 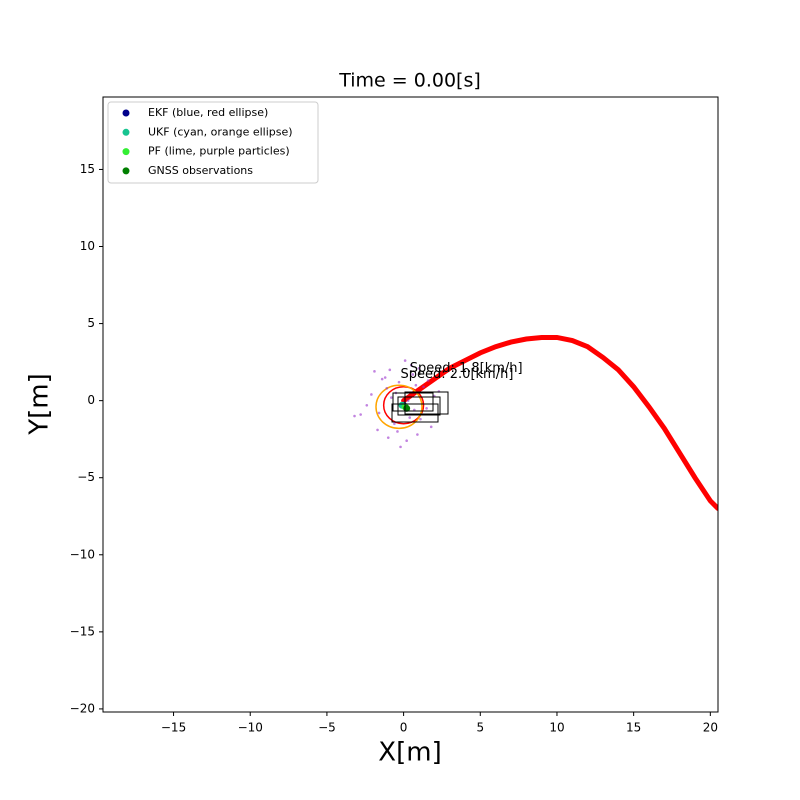 I want to click on chart-title: Time = 0.00[s], so click(x=409, y=81).